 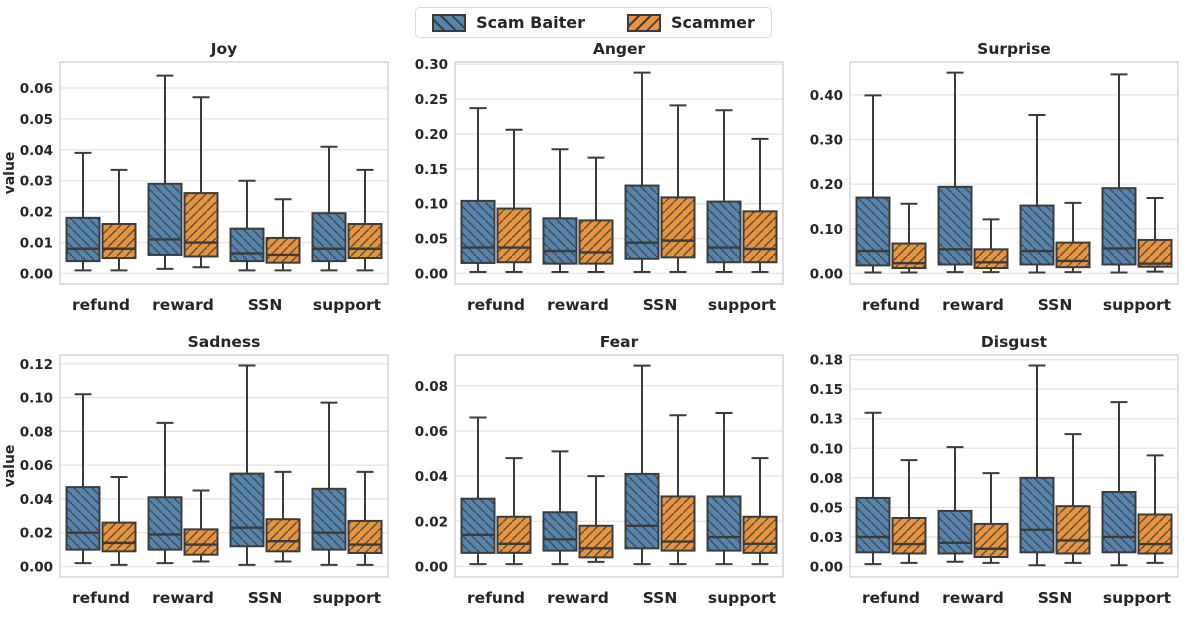 What do you see at coordinates (826, 479) in the screenshot?
I see `y-tick-label: 0.08` at bounding box center [826, 479].